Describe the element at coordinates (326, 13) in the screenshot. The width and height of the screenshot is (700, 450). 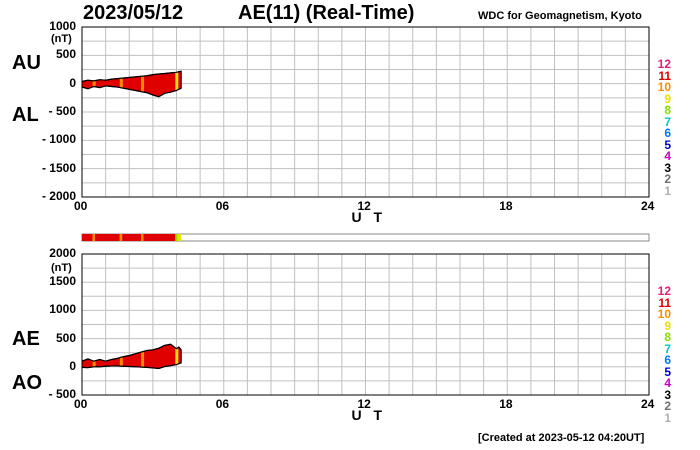
I see `chart-title: AE(11) (Real-Time)` at that location.